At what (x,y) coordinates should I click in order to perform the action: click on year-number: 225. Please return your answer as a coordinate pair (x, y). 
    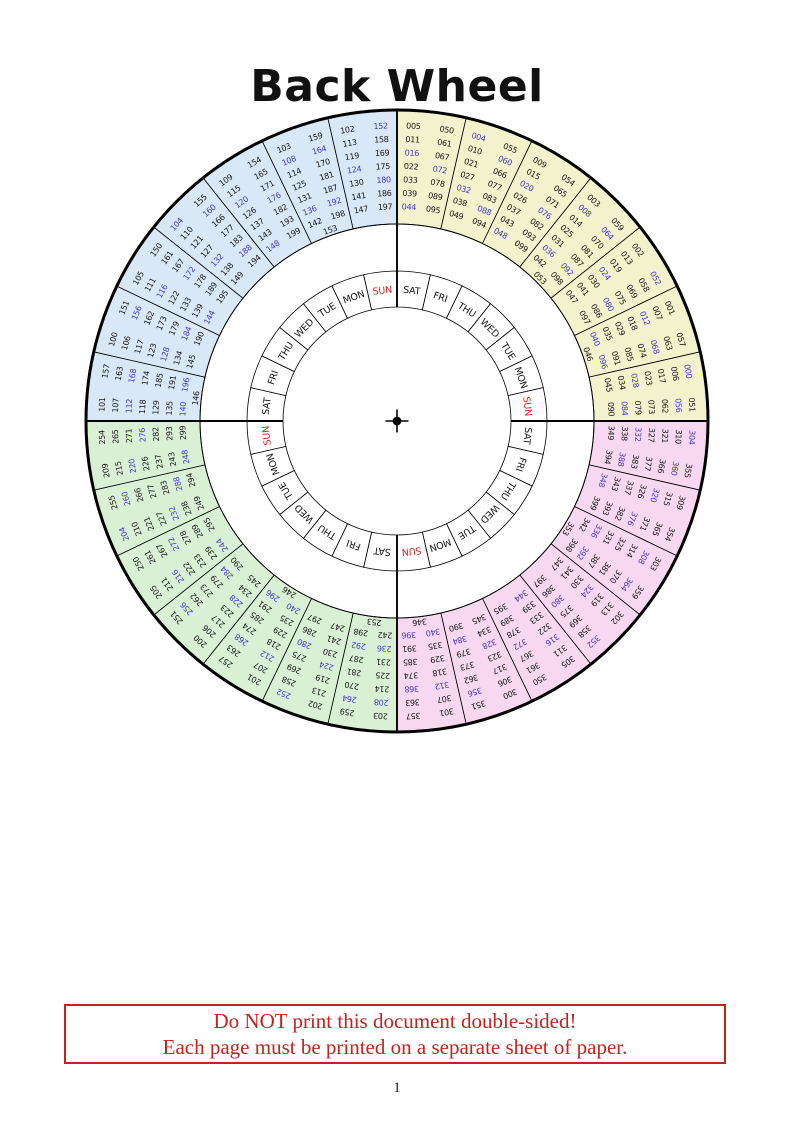
    Looking at the image, I should click on (382, 675).